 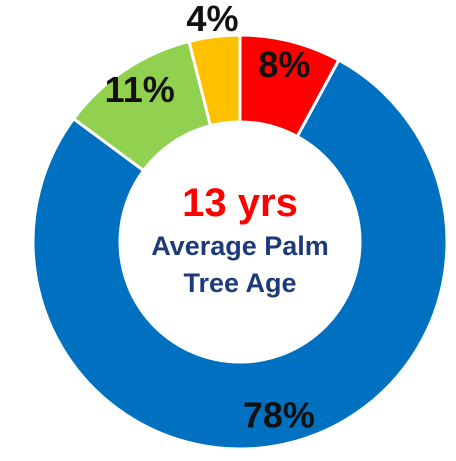 I want to click on center-annotation: 13 yrs Average Palm Tree Age, so click(x=240, y=240).